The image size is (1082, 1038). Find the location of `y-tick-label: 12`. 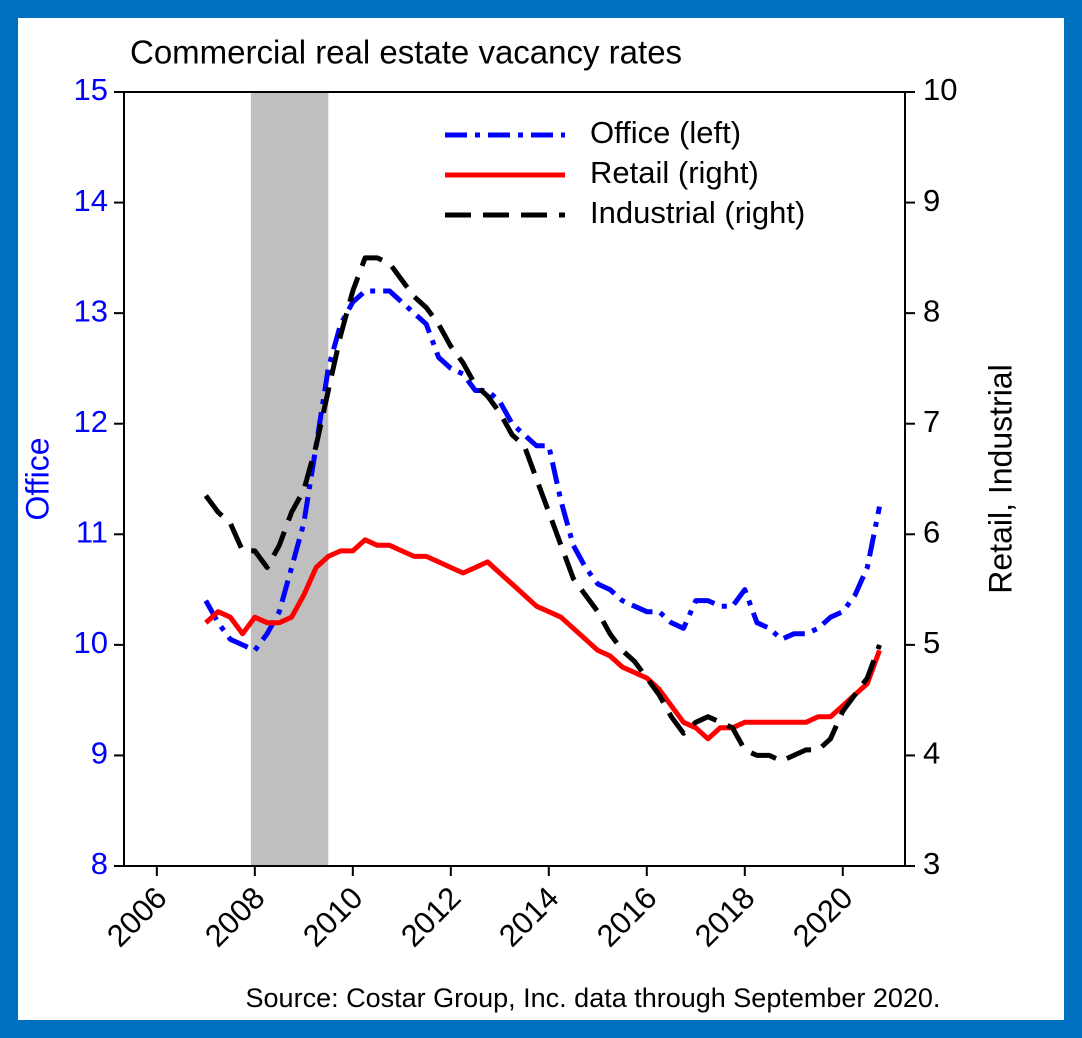

y-tick-label: 12 is located at coordinates (91, 421).